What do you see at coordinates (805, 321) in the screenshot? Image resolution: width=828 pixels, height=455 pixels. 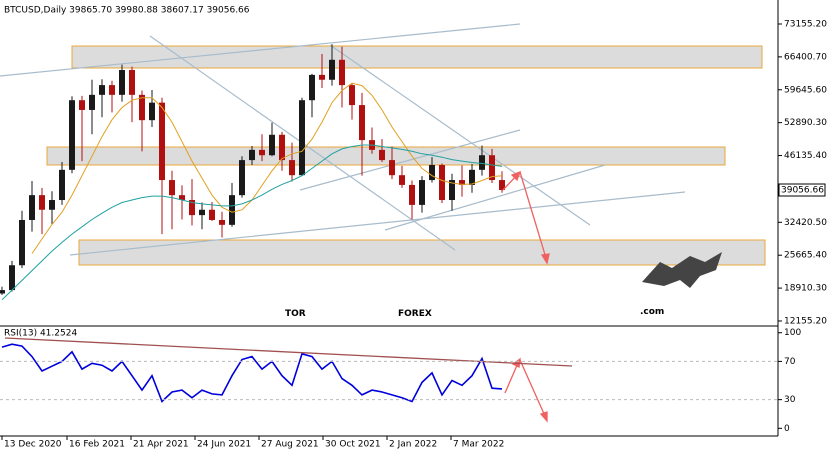 I see `y-tick-label: 12155.20` at bounding box center [805, 321].